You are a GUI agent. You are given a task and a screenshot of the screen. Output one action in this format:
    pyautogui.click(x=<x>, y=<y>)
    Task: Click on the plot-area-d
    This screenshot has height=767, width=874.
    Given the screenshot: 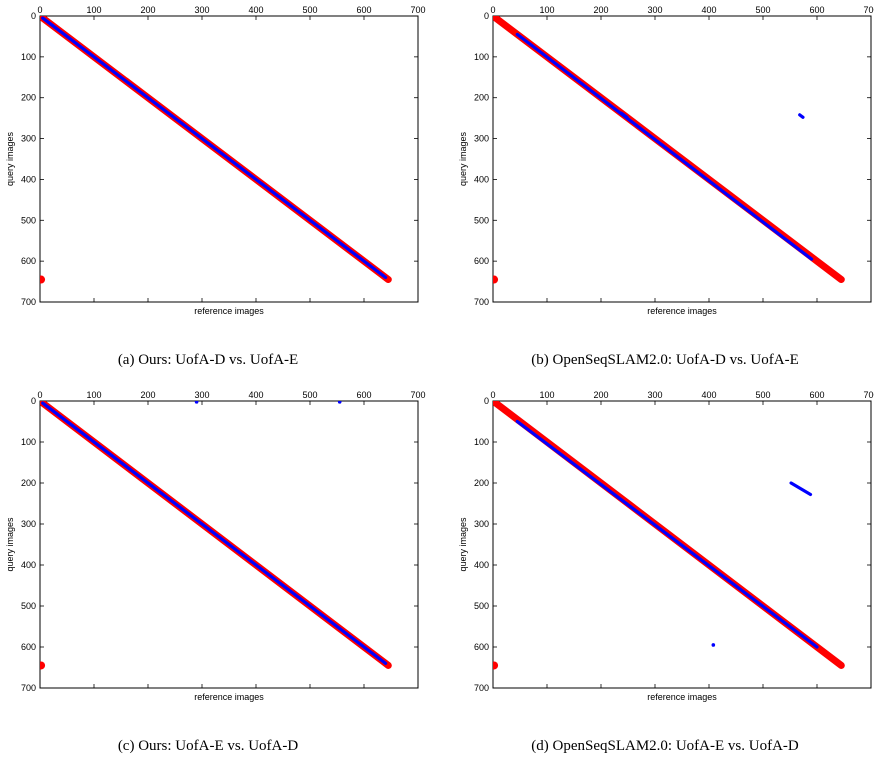 What is the action you would take?
    pyautogui.click(x=669, y=535)
    